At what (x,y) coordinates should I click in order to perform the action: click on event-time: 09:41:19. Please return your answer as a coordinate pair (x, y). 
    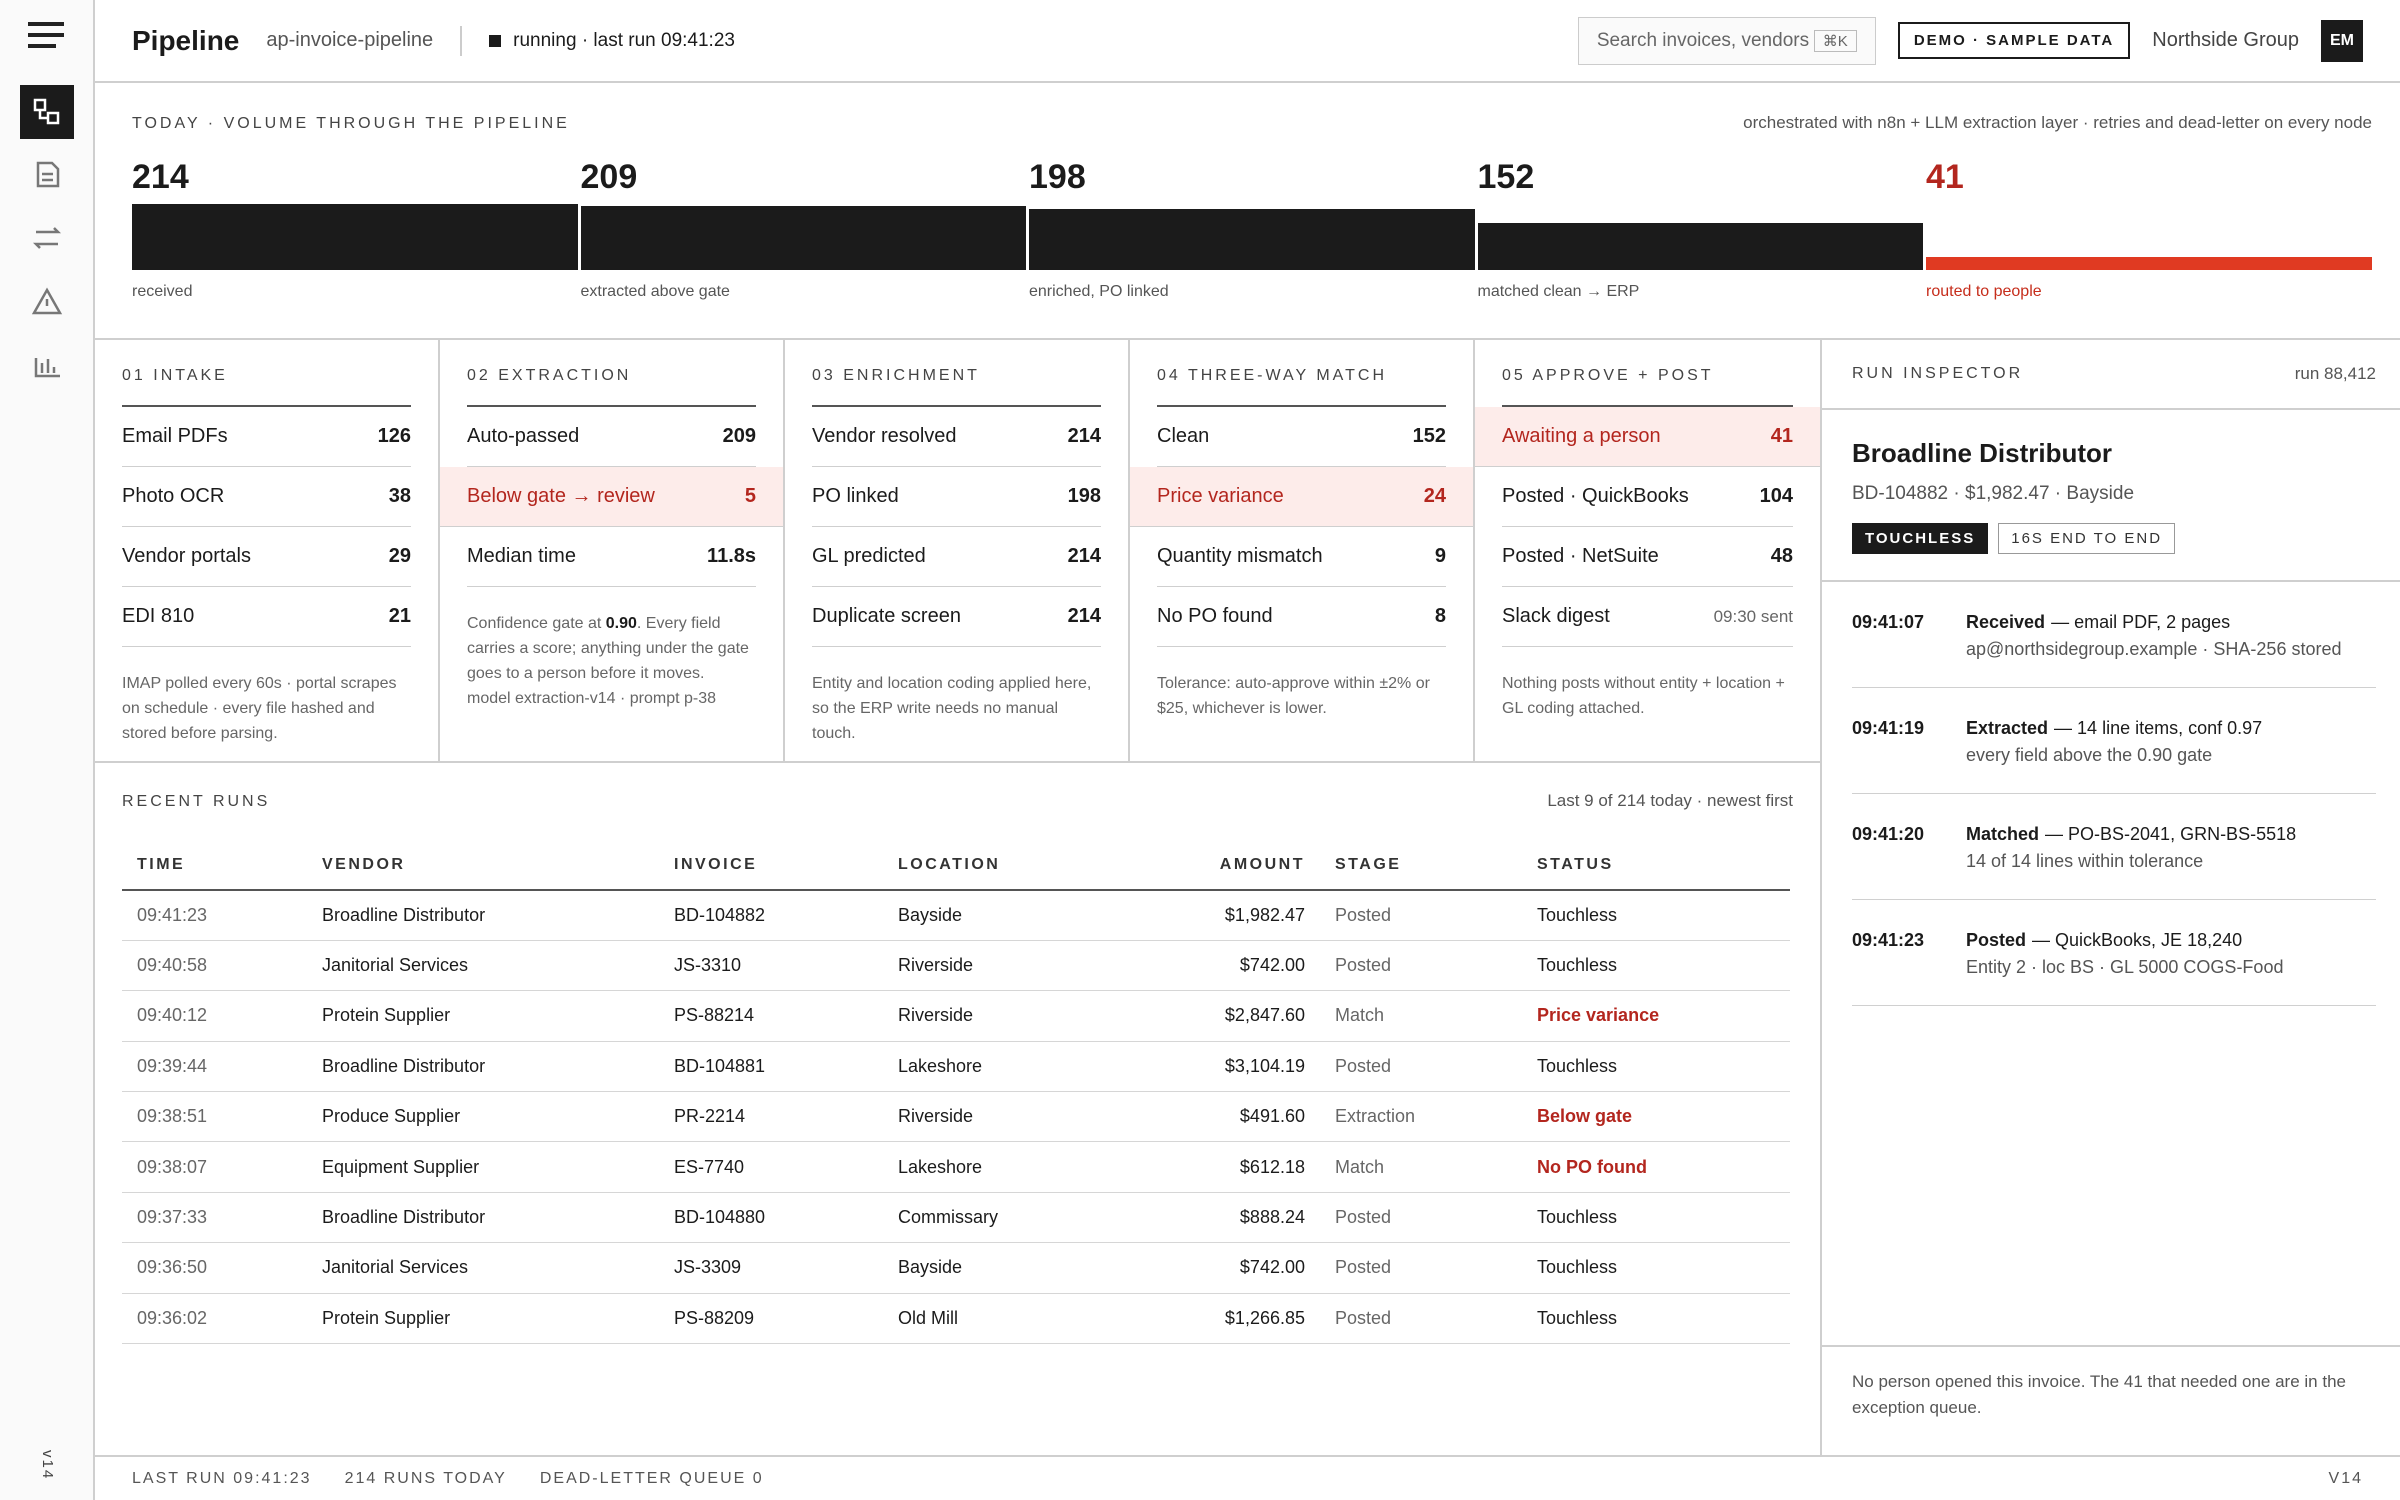
    Looking at the image, I should click on (1888, 728).